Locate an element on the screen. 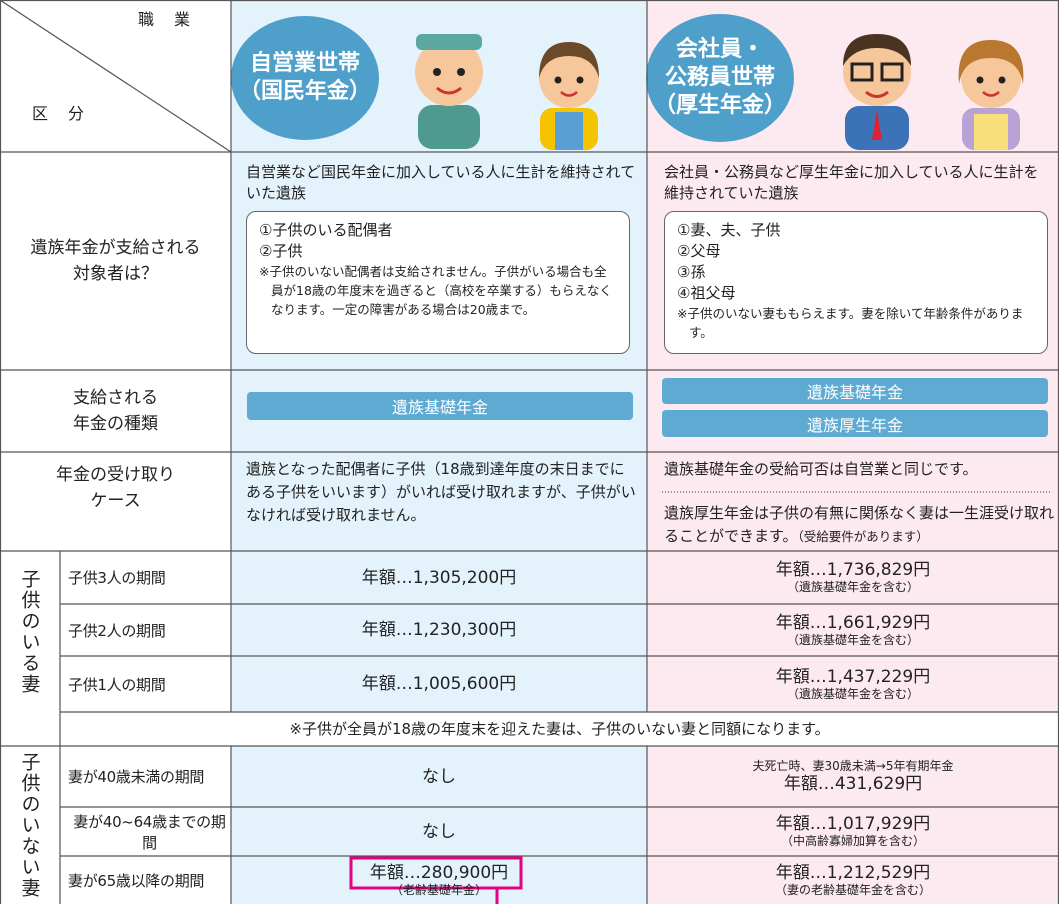 Image resolution: width=1059 pixels, height=904 pixels. self-employed-amount: 年額…1,230,300円 is located at coordinates (439, 630).